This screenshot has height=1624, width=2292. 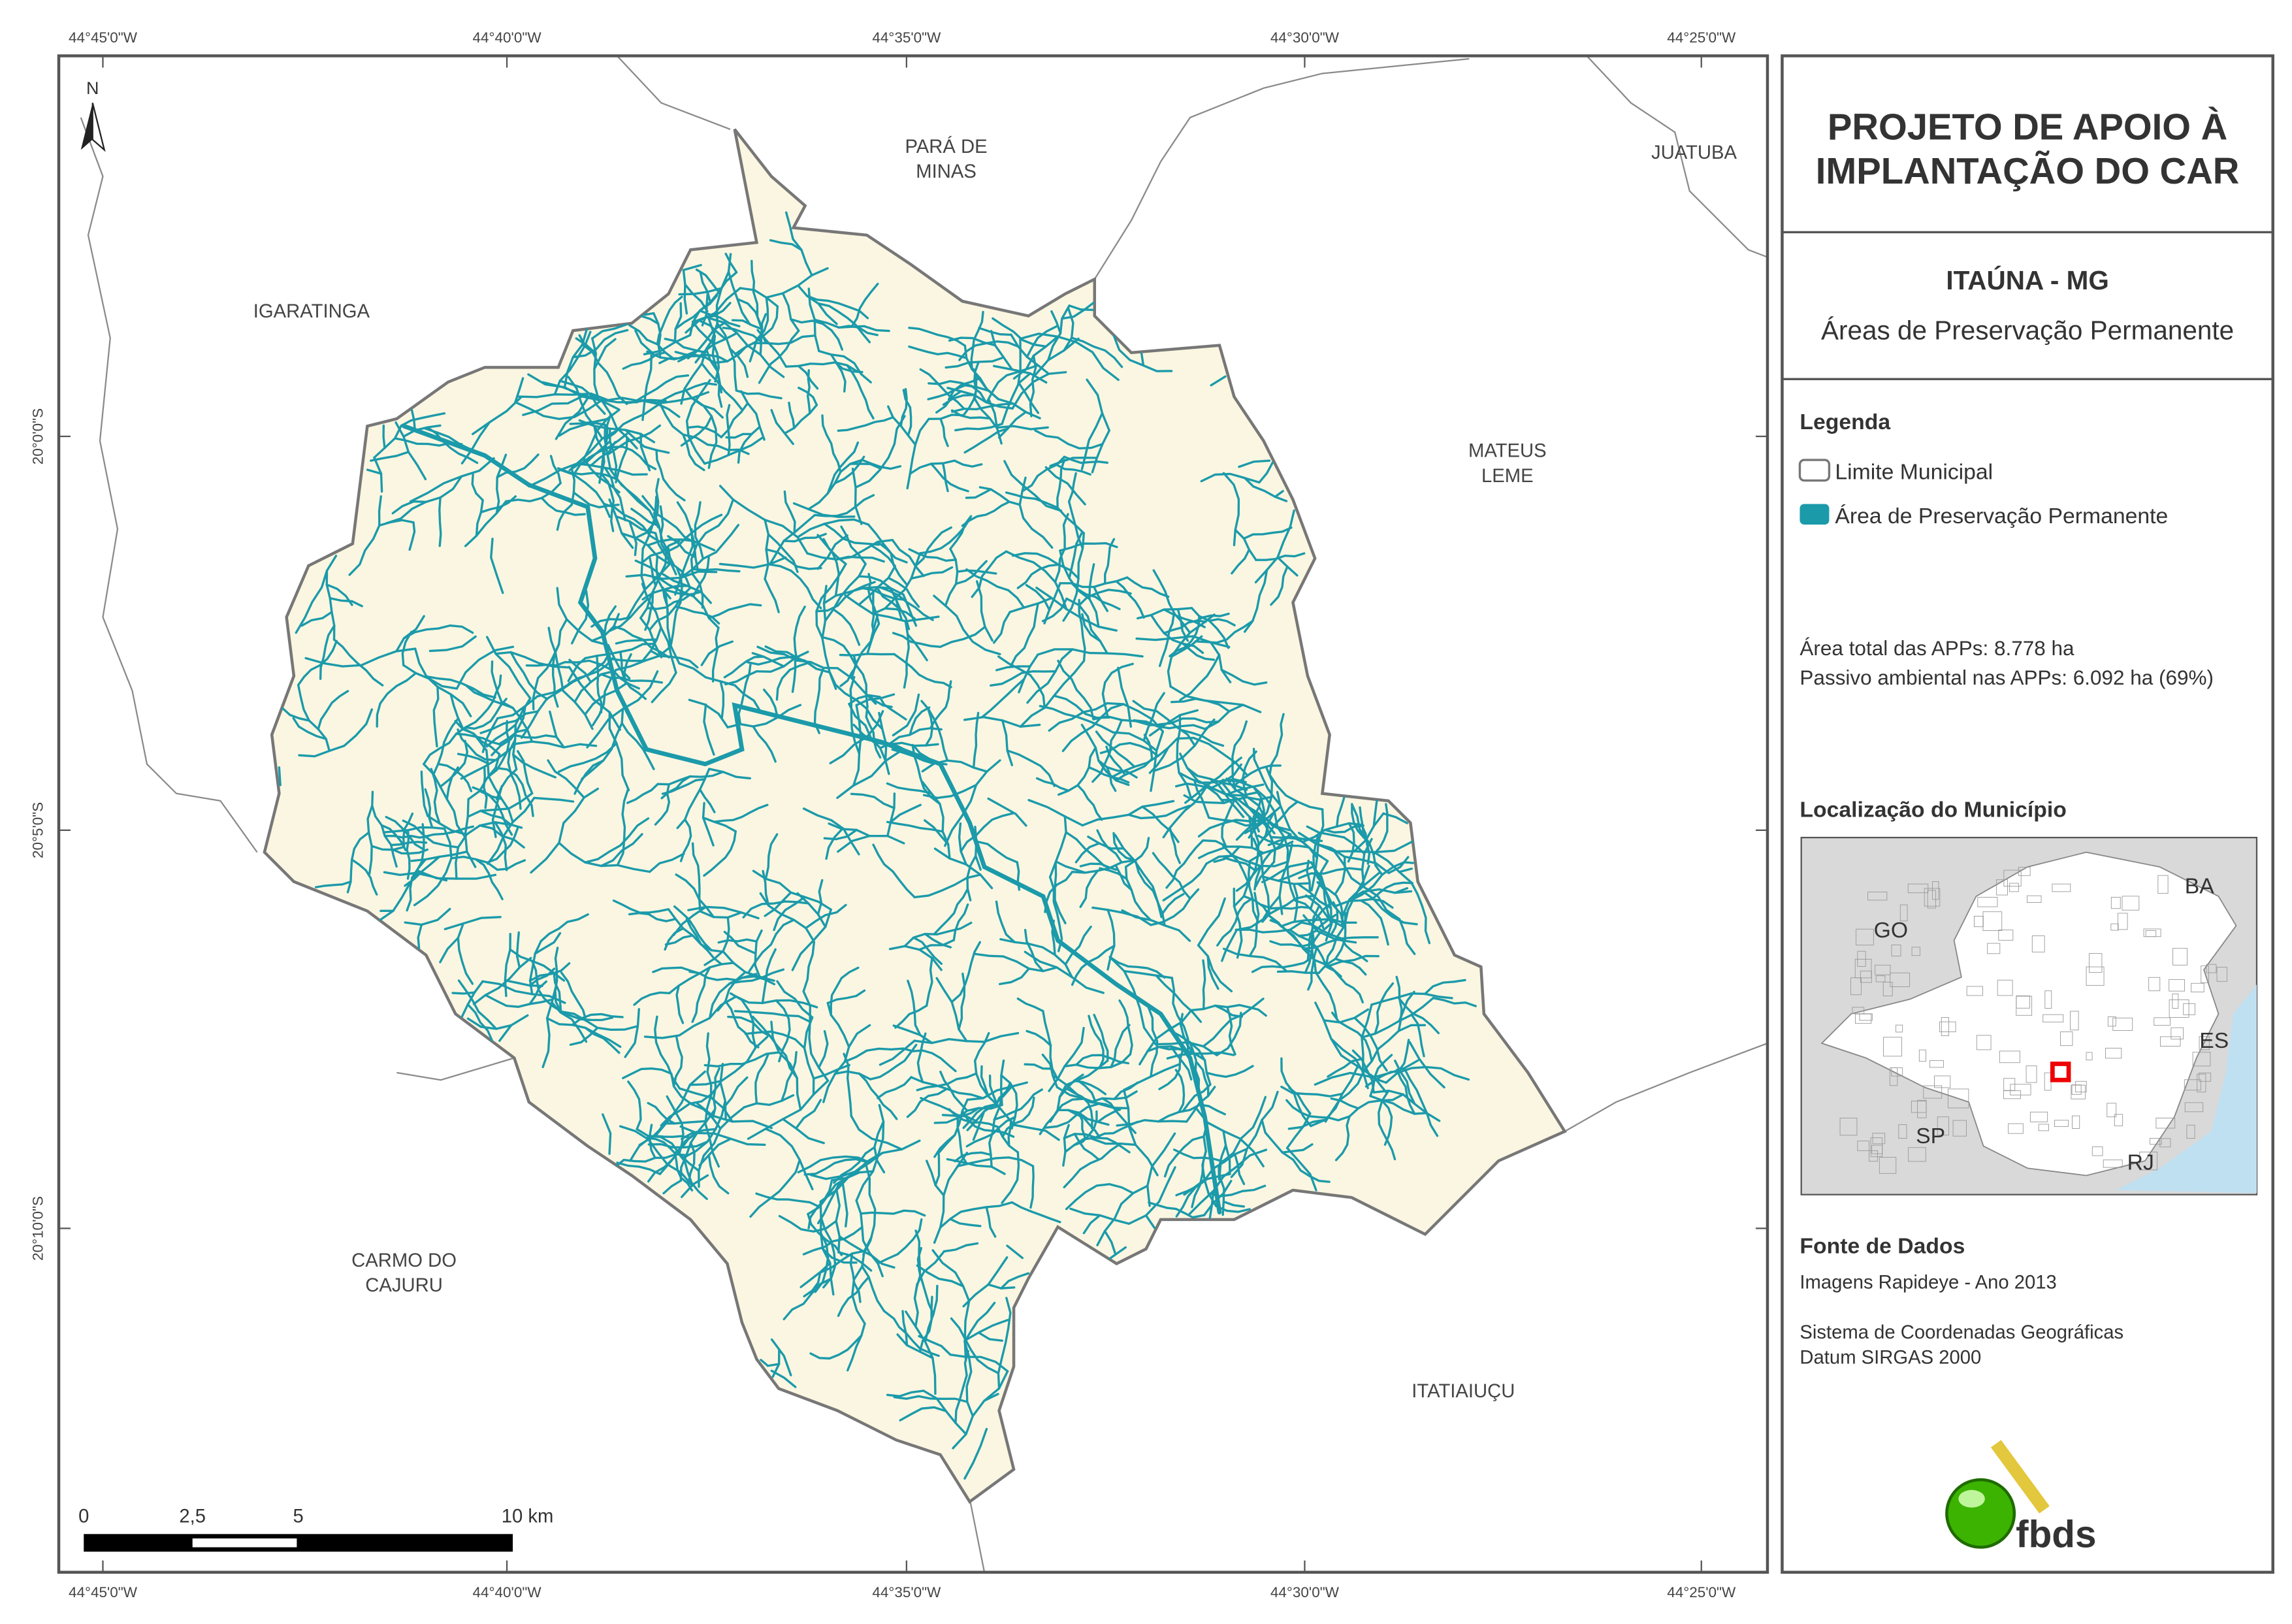 What do you see at coordinates (1928, 1283) in the screenshot?
I see `source: Imagens Rapideye - Ano 2013` at bounding box center [1928, 1283].